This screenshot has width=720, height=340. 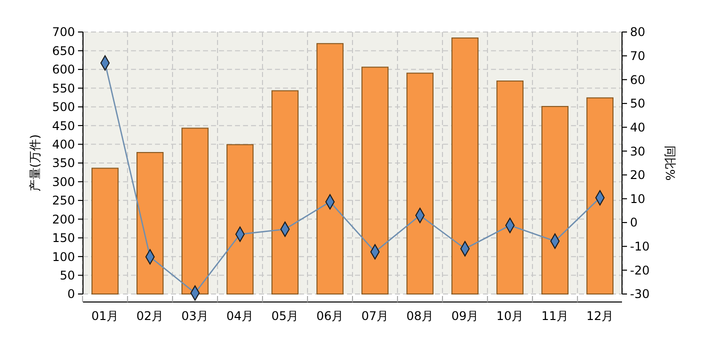 I want to click on y2-tick-label: 60, so click(x=638, y=79).